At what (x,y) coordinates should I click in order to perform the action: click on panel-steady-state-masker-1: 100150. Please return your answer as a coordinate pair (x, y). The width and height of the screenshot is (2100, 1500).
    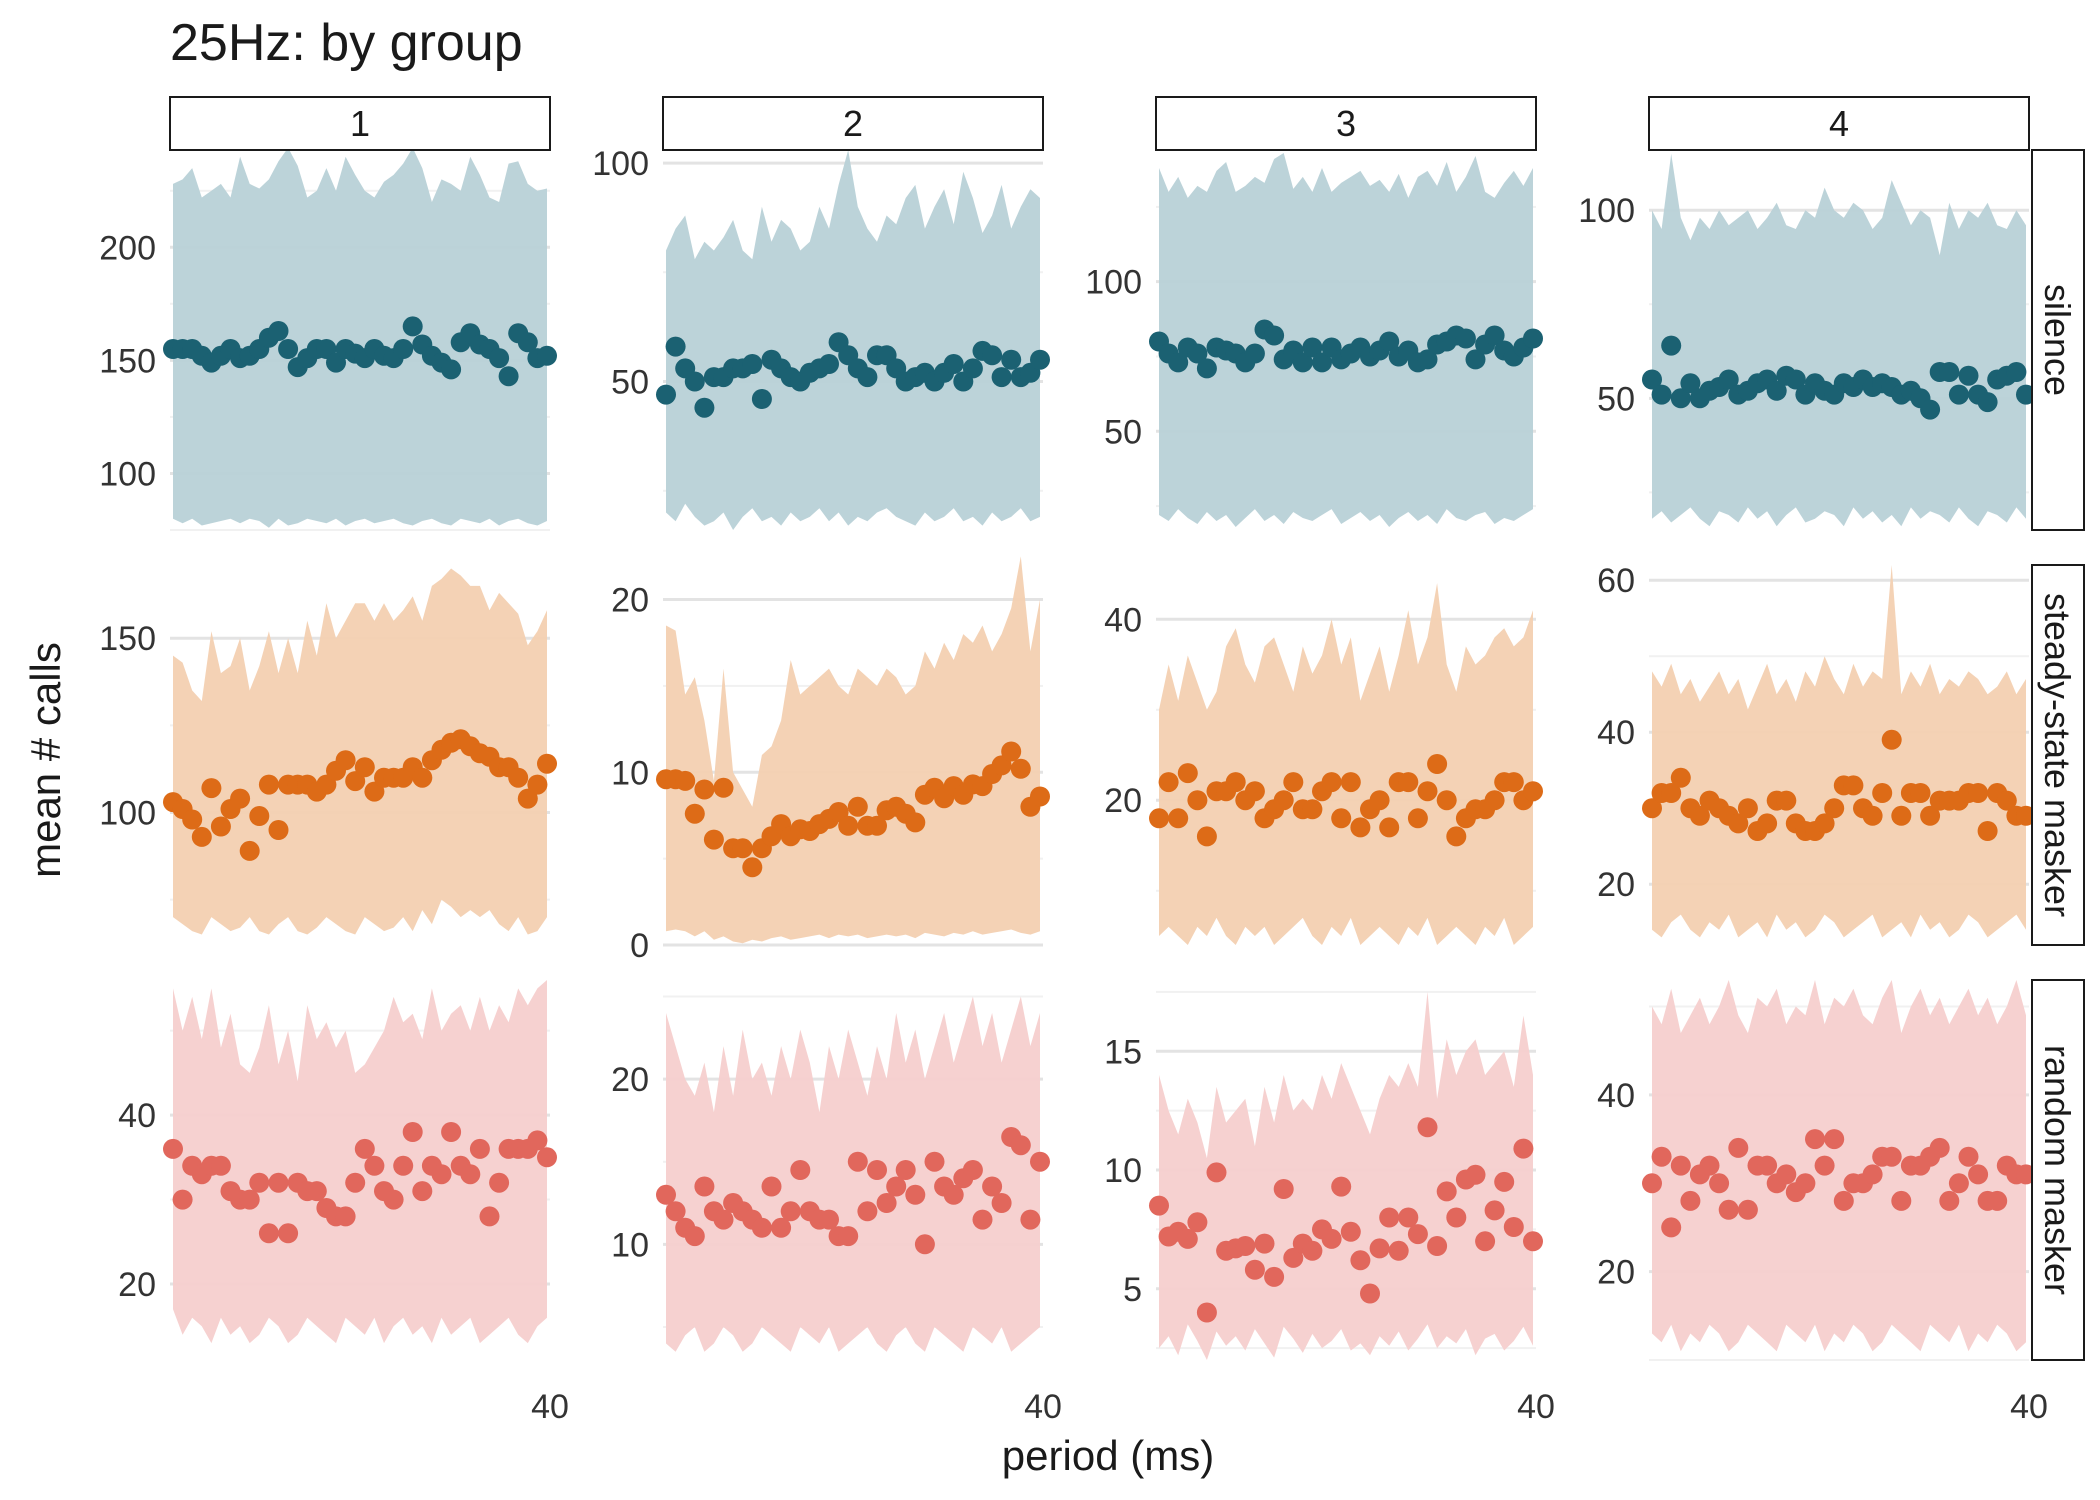
    Looking at the image, I should click on (328, 752).